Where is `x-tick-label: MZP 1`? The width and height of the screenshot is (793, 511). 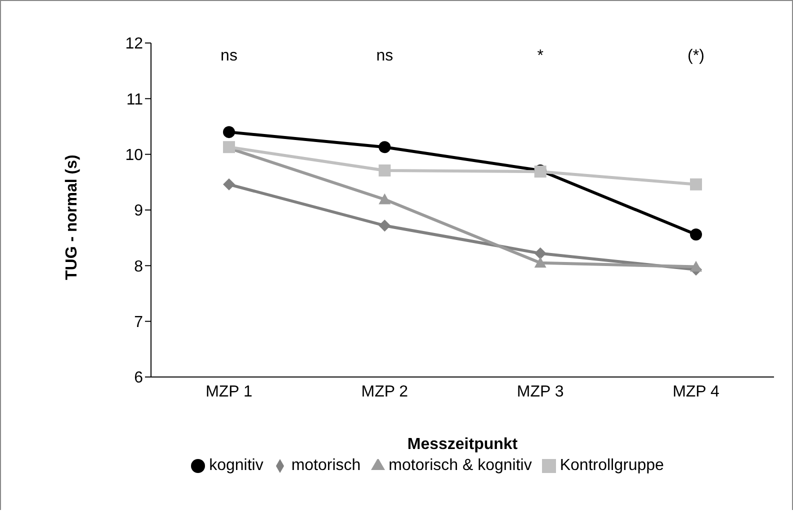
x-tick-label: MZP 1 is located at coordinates (229, 391).